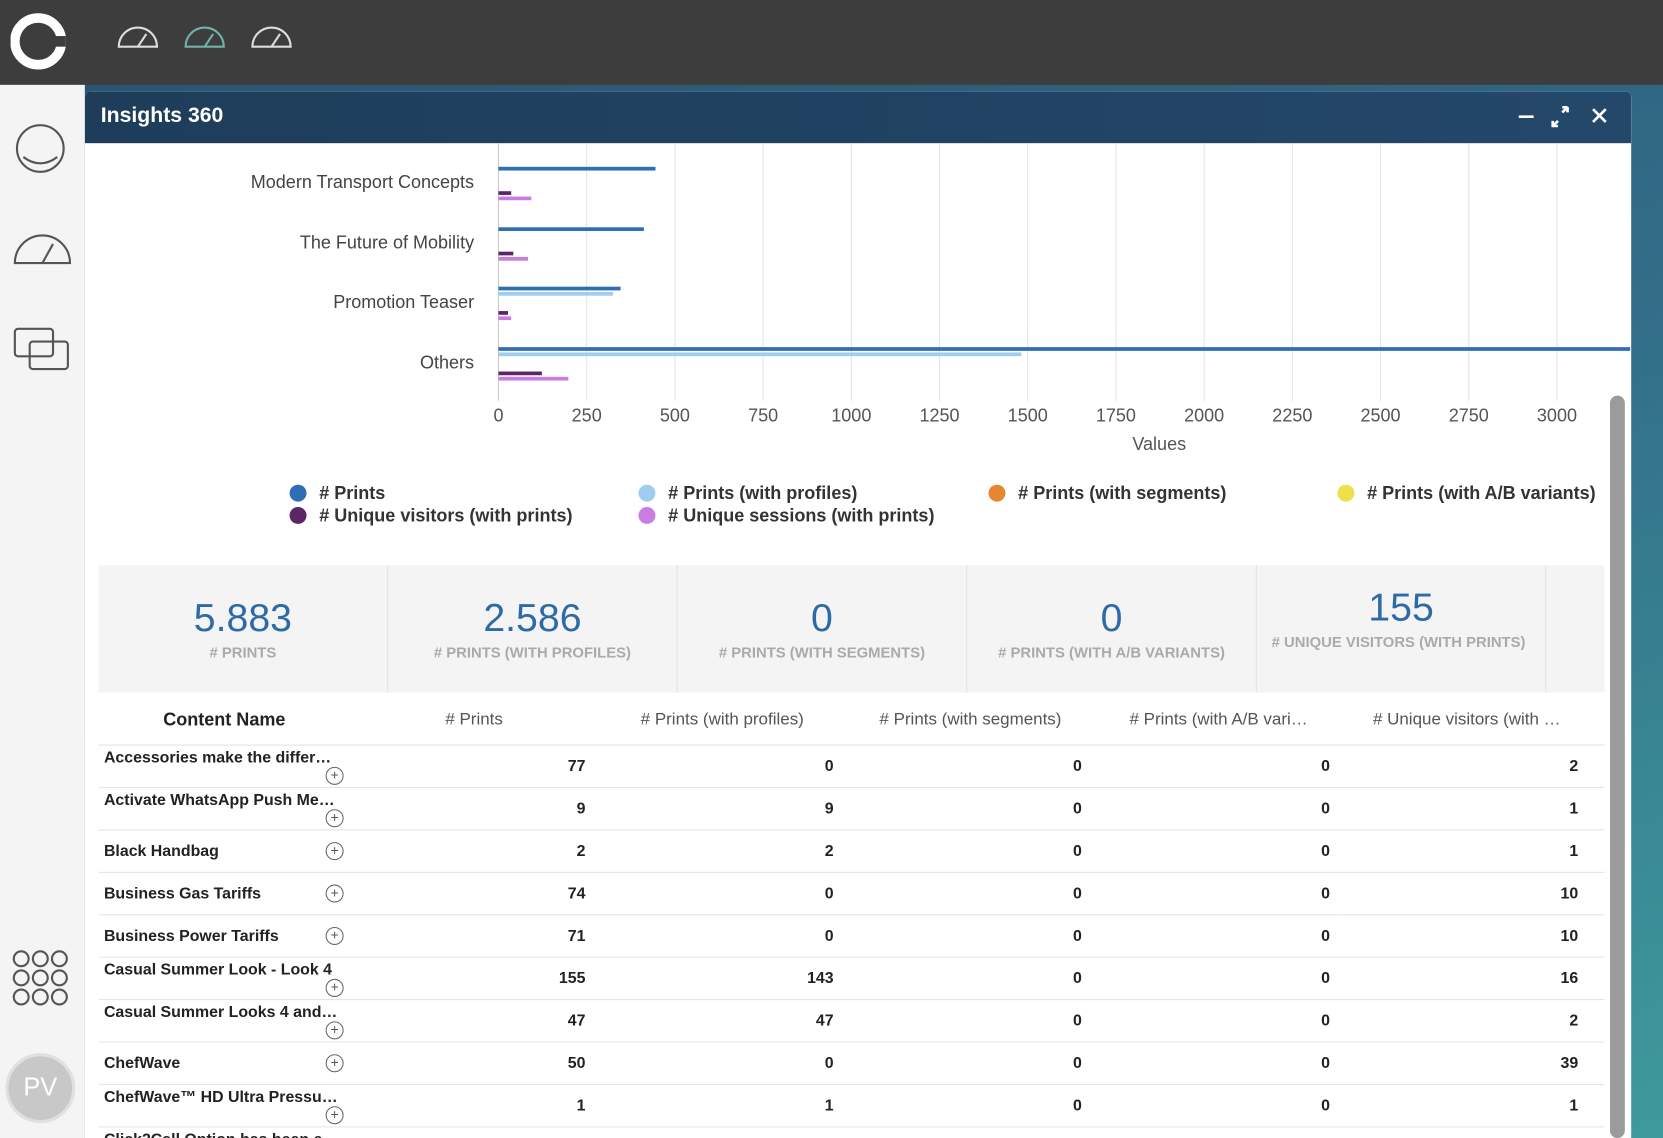  What do you see at coordinates (829, 808) in the screenshot?
I see `cell-text: 9` at bounding box center [829, 808].